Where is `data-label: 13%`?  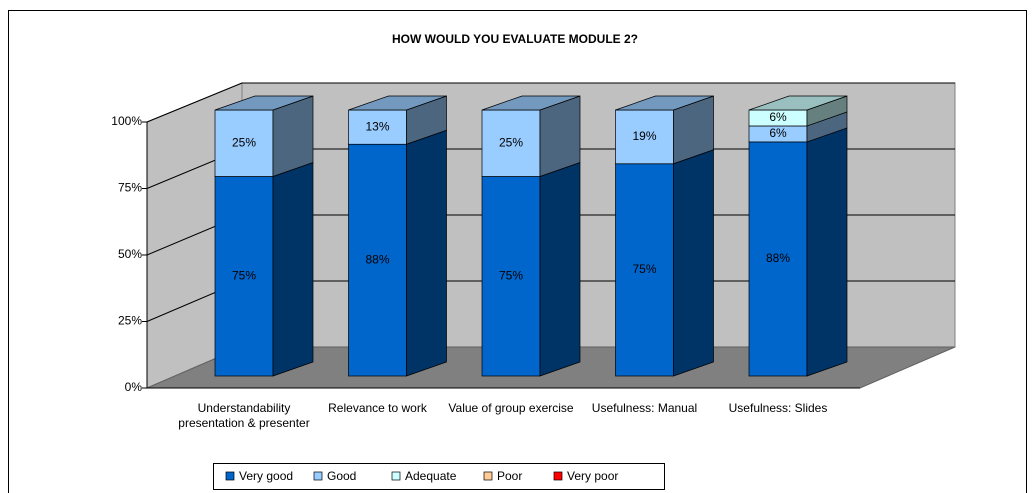
data-label: 13% is located at coordinates (377, 126).